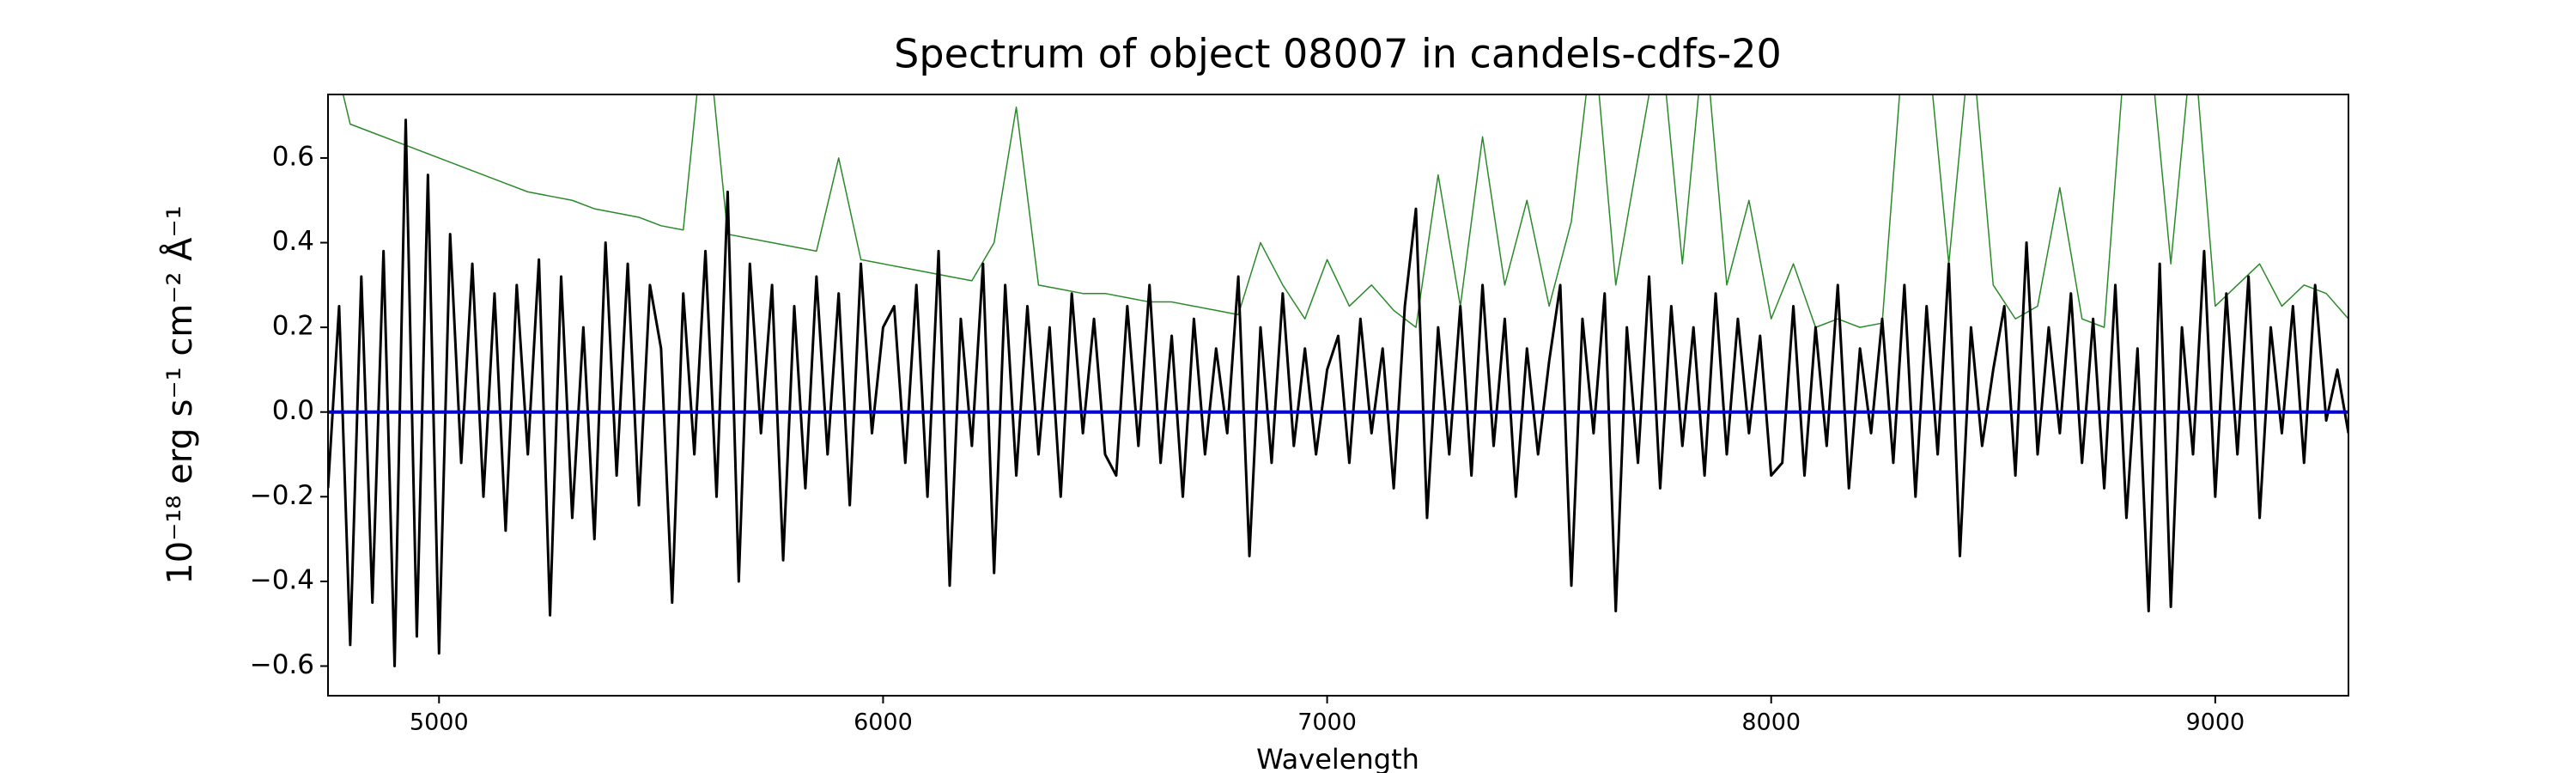 The image size is (2576, 773). What do you see at coordinates (2215, 722) in the screenshot?
I see `x-tick-label: 9000` at bounding box center [2215, 722].